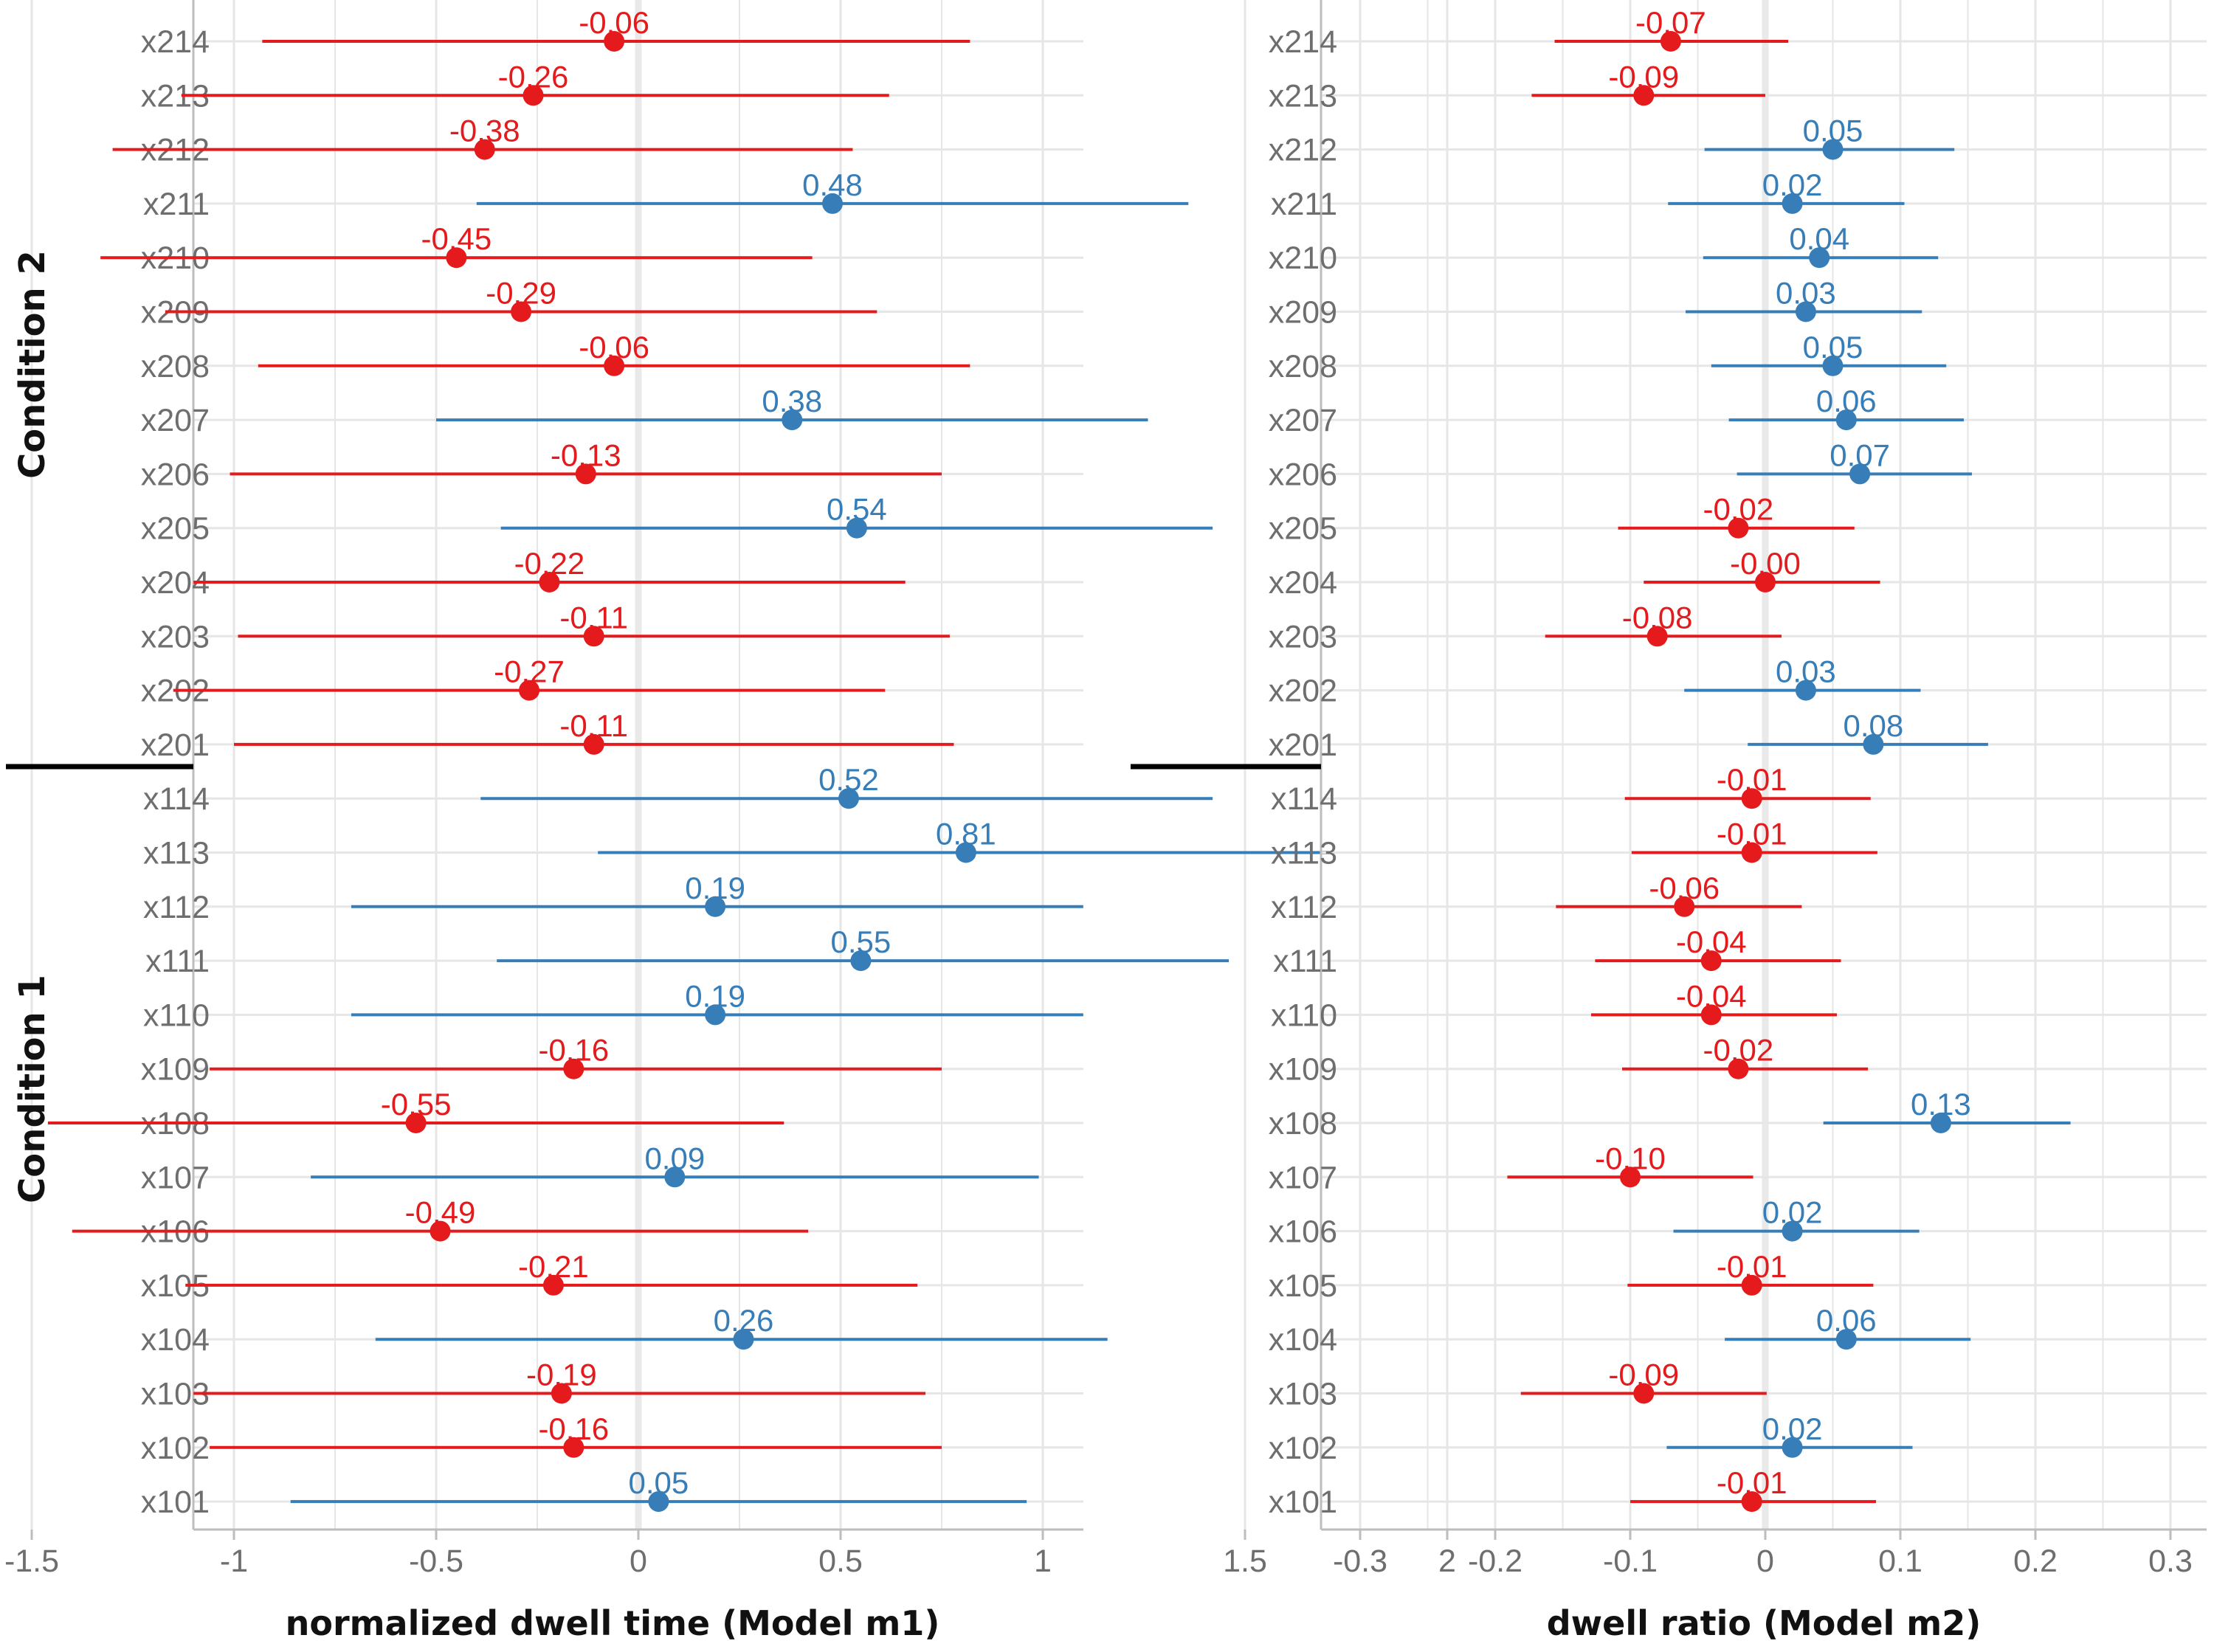 Image resolution: width=2214 pixels, height=1652 pixels. I want to click on point-estimate-m2-x106, so click(1792, 1231).